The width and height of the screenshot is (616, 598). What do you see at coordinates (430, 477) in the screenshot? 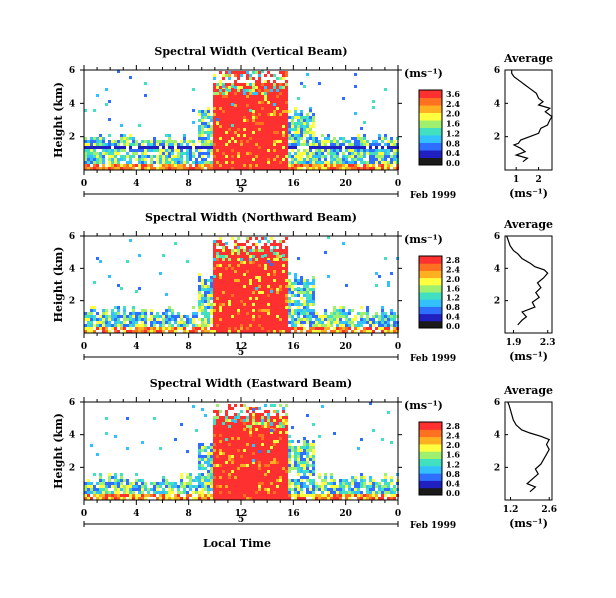
I see `colorbar-segment` at bounding box center [430, 477].